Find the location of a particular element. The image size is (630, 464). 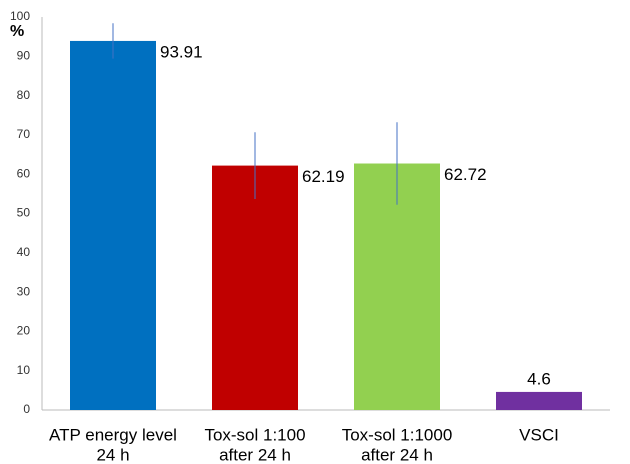

y-tick-label: 10 is located at coordinates (24, 370).